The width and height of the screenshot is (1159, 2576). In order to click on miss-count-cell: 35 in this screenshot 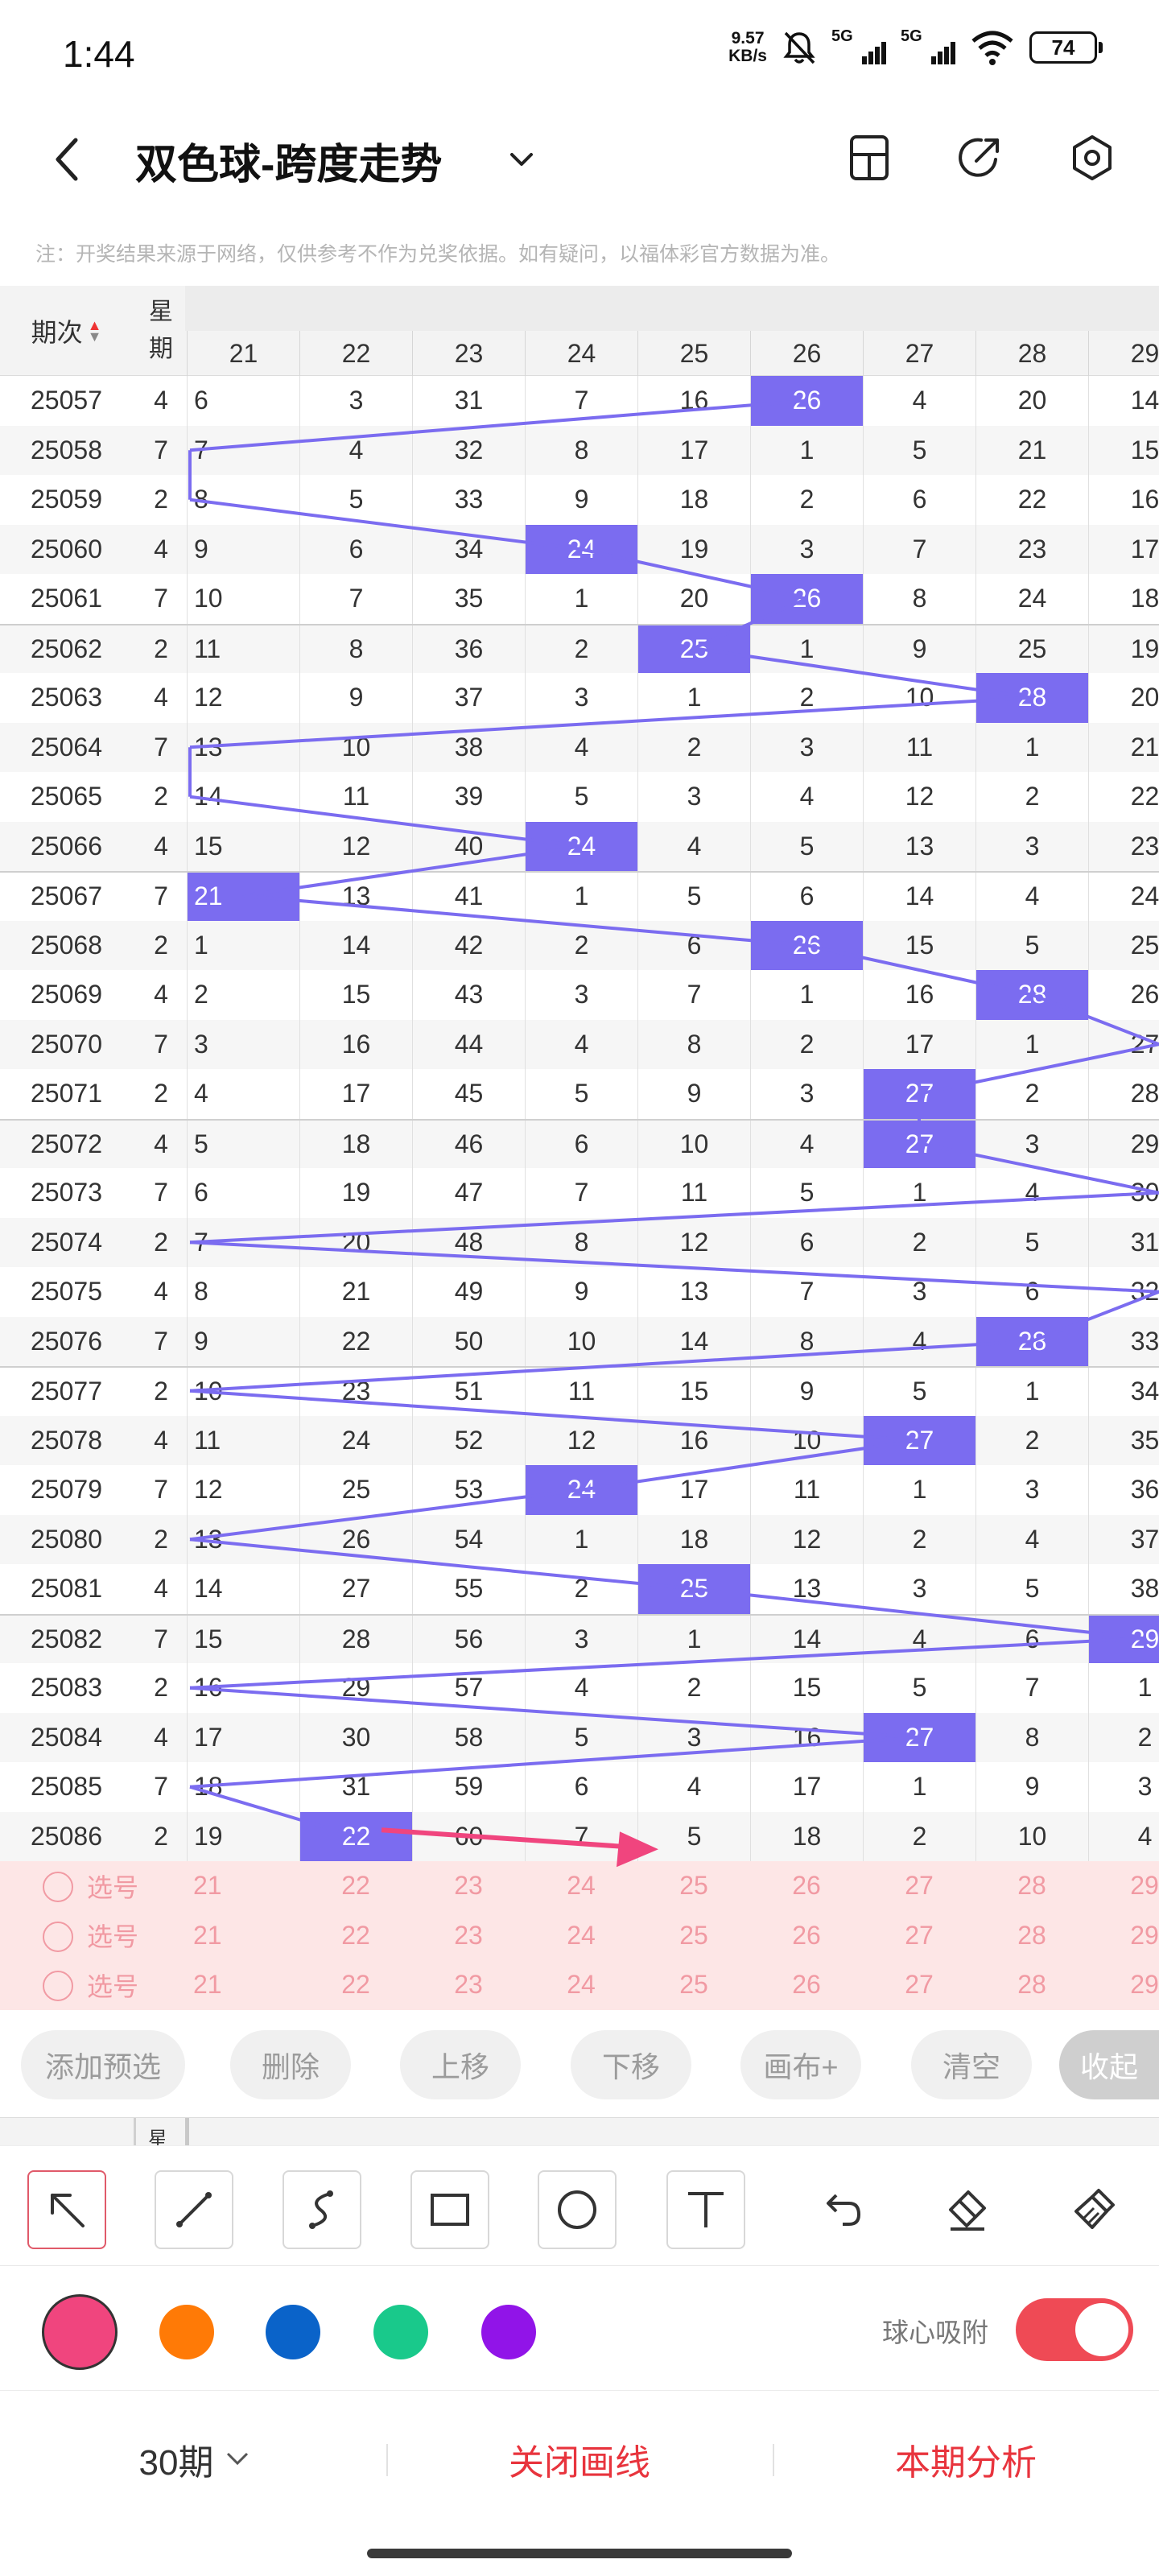, I will do `click(468, 599)`.